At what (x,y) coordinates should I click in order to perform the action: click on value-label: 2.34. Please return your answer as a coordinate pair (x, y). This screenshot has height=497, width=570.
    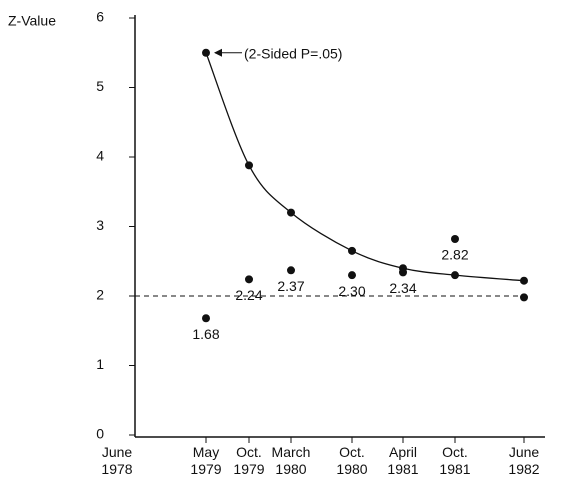
    Looking at the image, I should click on (402, 288).